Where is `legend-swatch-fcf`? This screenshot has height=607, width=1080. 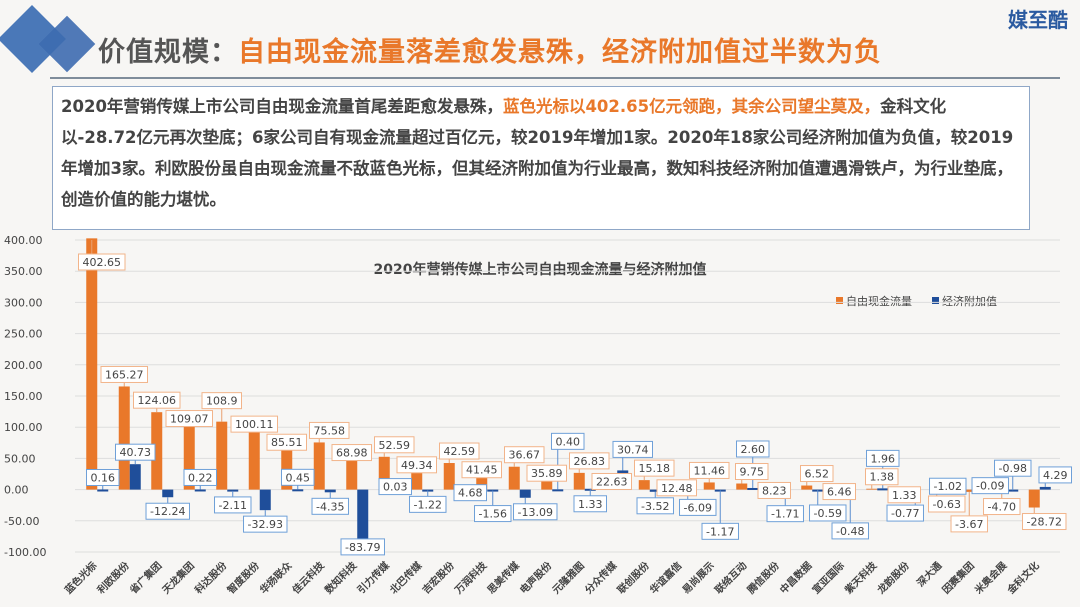 legend-swatch-fcf is located at coordinates (839, 300).